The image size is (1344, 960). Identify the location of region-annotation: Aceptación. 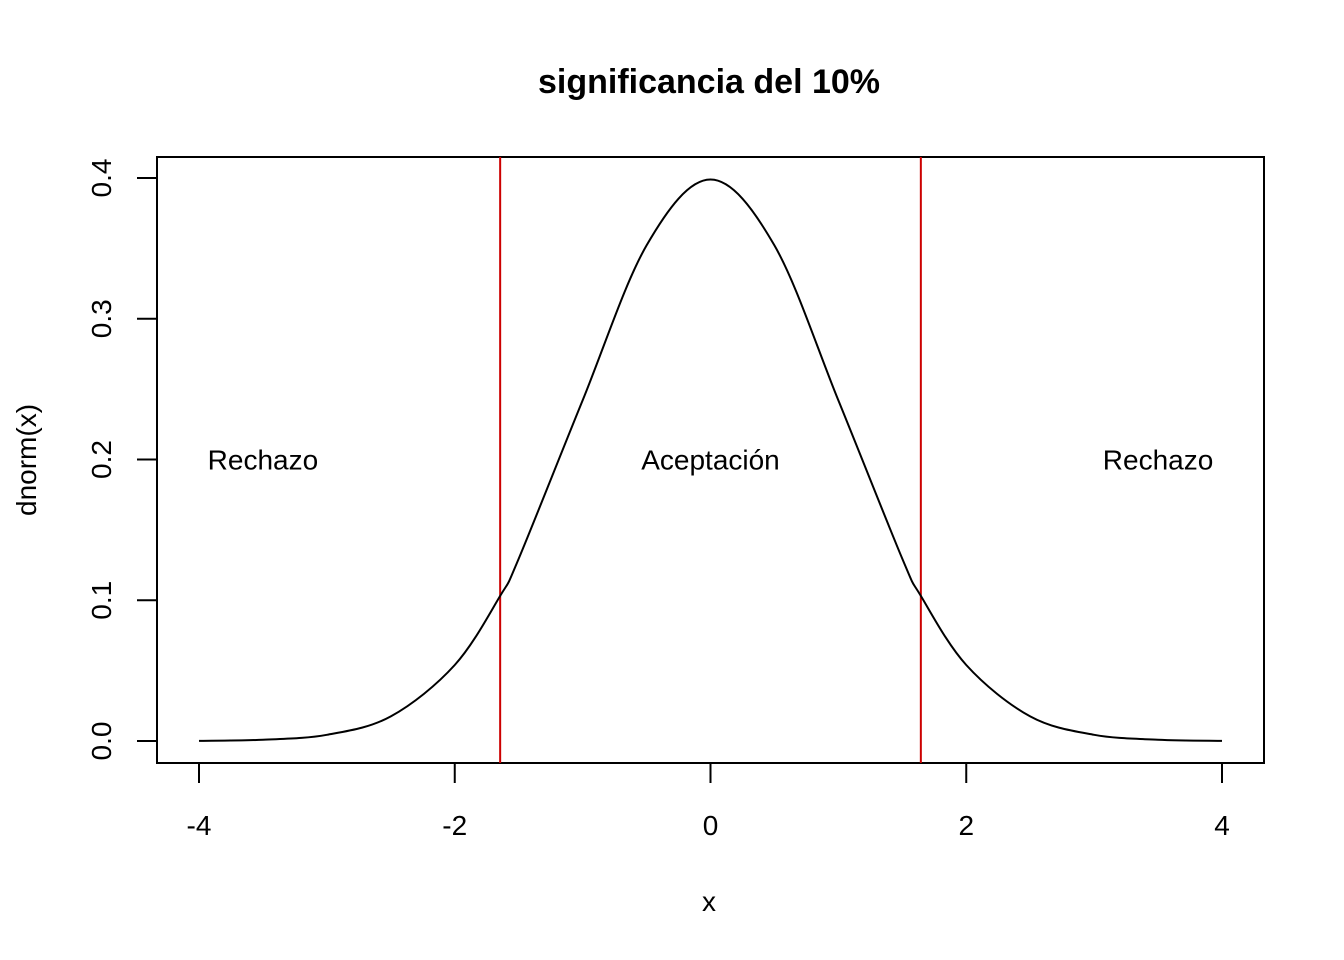
(710, 460).